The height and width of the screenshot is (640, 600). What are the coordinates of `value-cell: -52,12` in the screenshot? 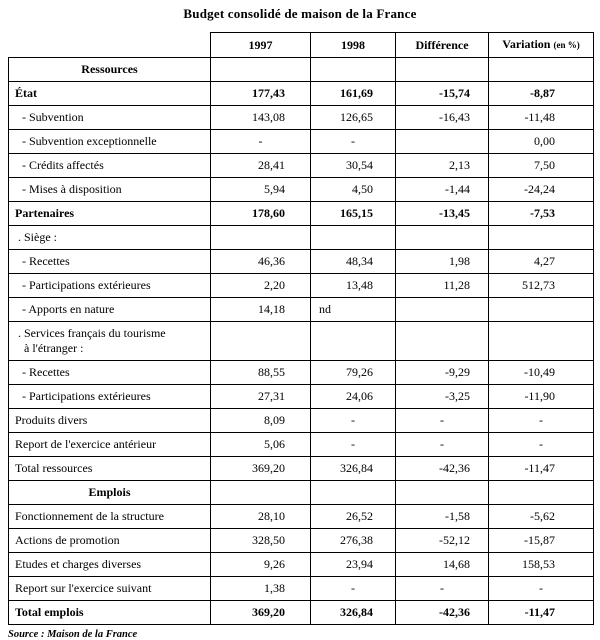 It's located at (442, 540).